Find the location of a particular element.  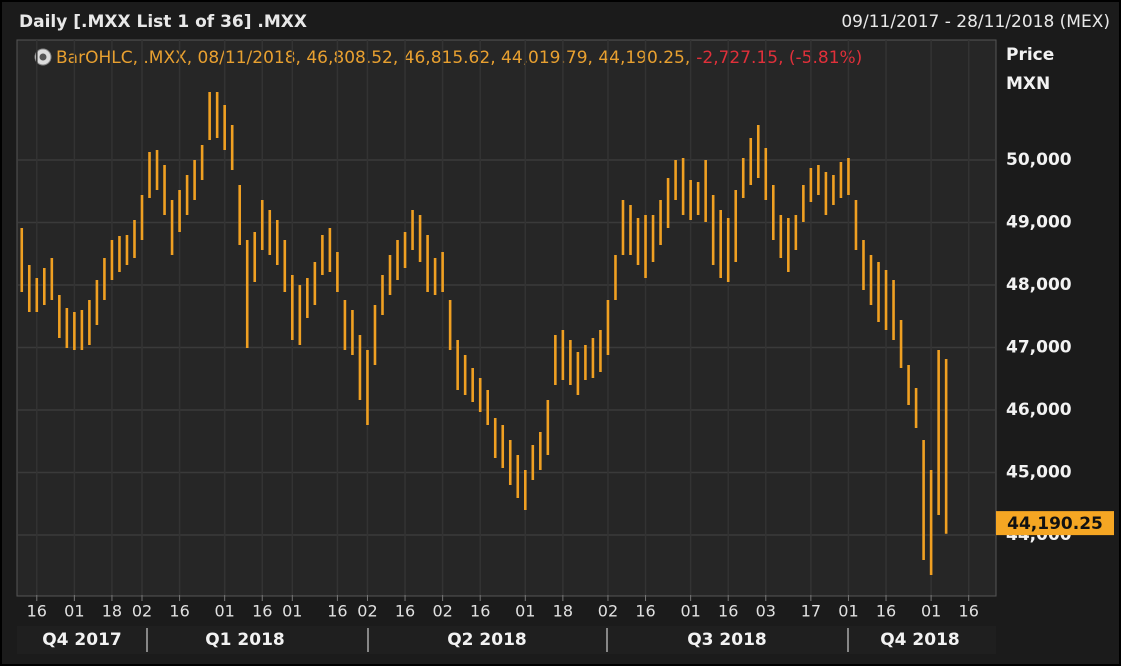

last-price-box is located at coordinates (1055, 523).